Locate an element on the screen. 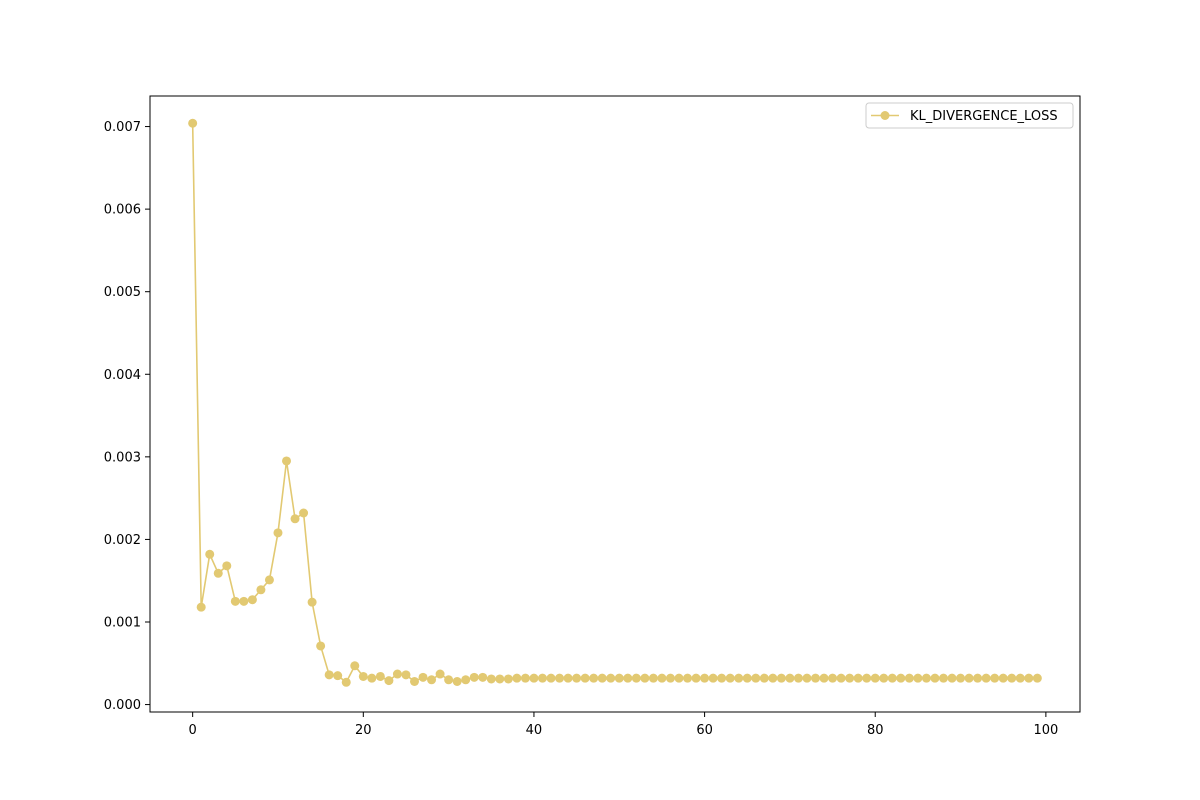  legend-marker-swatch is located at coordinates (885, 115).